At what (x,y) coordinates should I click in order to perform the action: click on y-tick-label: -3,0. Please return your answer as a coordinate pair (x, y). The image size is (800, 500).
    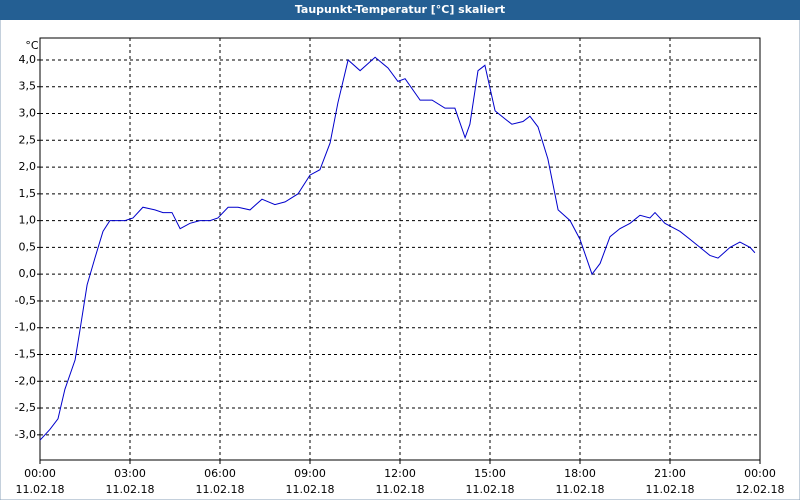
    Looking at the image, I should click on (25, 434).